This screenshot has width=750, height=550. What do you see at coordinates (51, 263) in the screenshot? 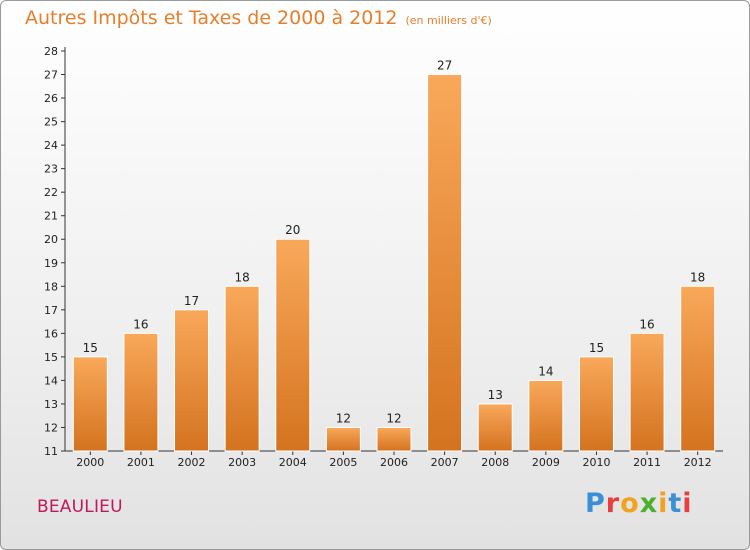
I see `y-tick-label: 19` at bounding box center [51, 263].